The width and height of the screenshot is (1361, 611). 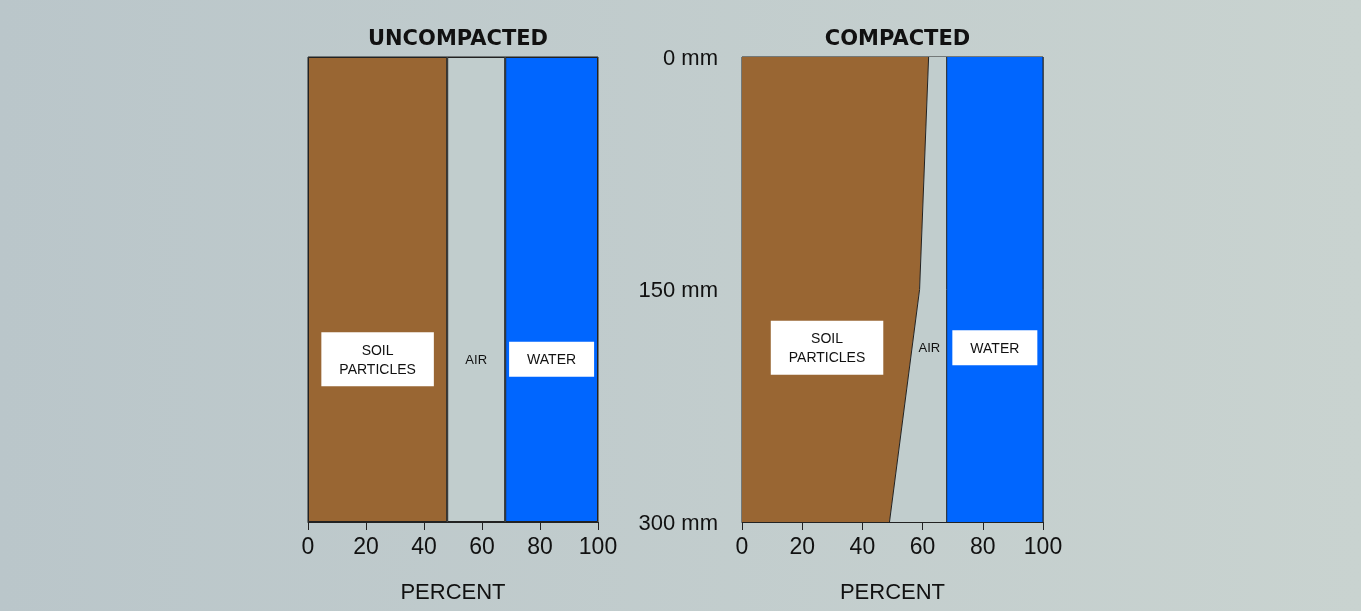 What do you see at coordinates (678, 522) in the screenshot?
I see `y-tick-label: 300 mm` at bounding box center [678, 522].